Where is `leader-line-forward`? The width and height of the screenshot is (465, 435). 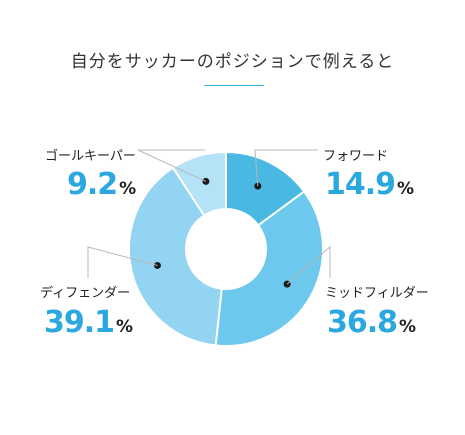
leader-line-forward is located at coordinates (286, 168).